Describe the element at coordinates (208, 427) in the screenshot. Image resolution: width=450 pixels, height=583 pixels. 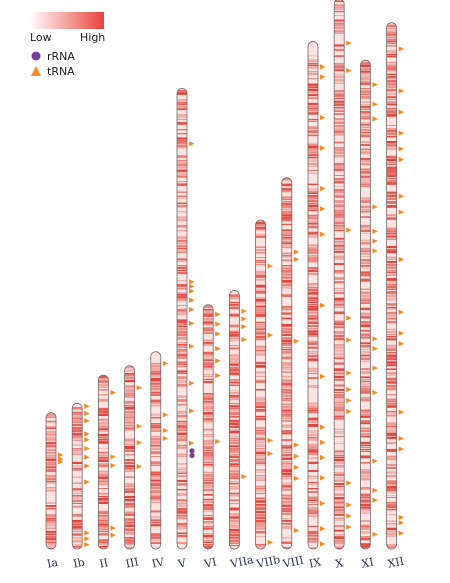
I see `chromosome-outline` at that location.